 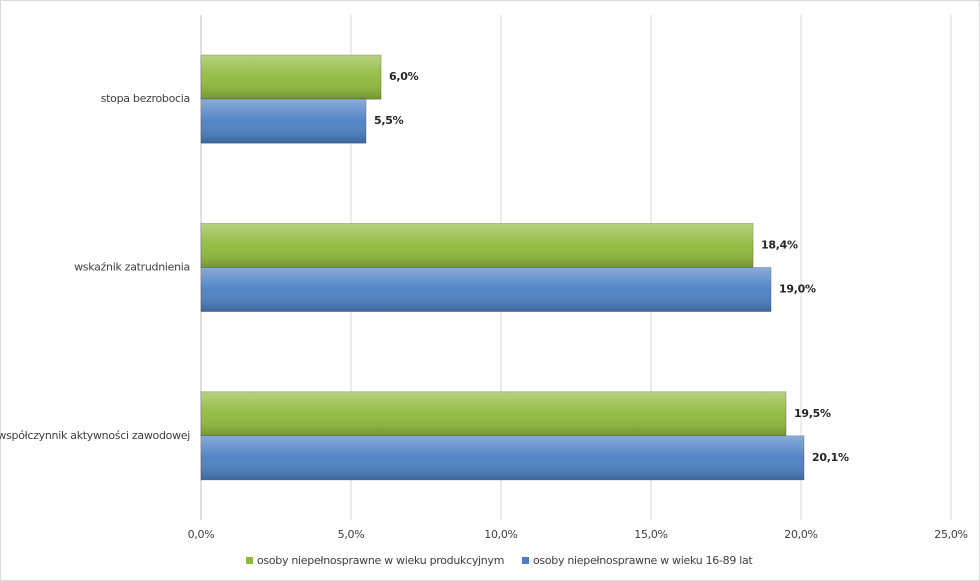 What do you see at coordinates (650, 534) in the screenshot?
I see `x-tick-label: 15,0%` at bounding box center [650, 534].